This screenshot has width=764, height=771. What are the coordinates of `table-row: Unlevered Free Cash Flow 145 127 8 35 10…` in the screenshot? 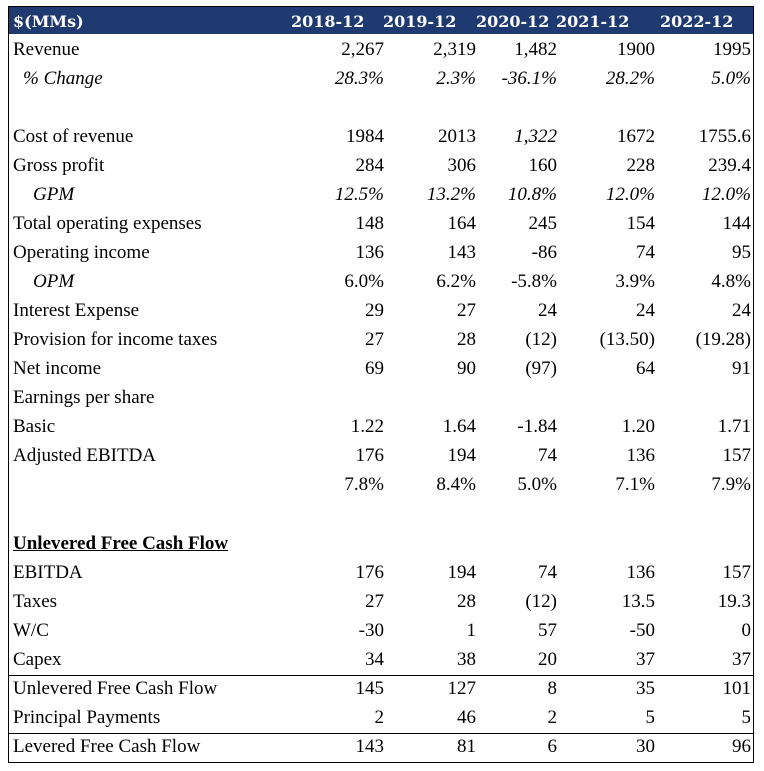 It's located at (381, 689).